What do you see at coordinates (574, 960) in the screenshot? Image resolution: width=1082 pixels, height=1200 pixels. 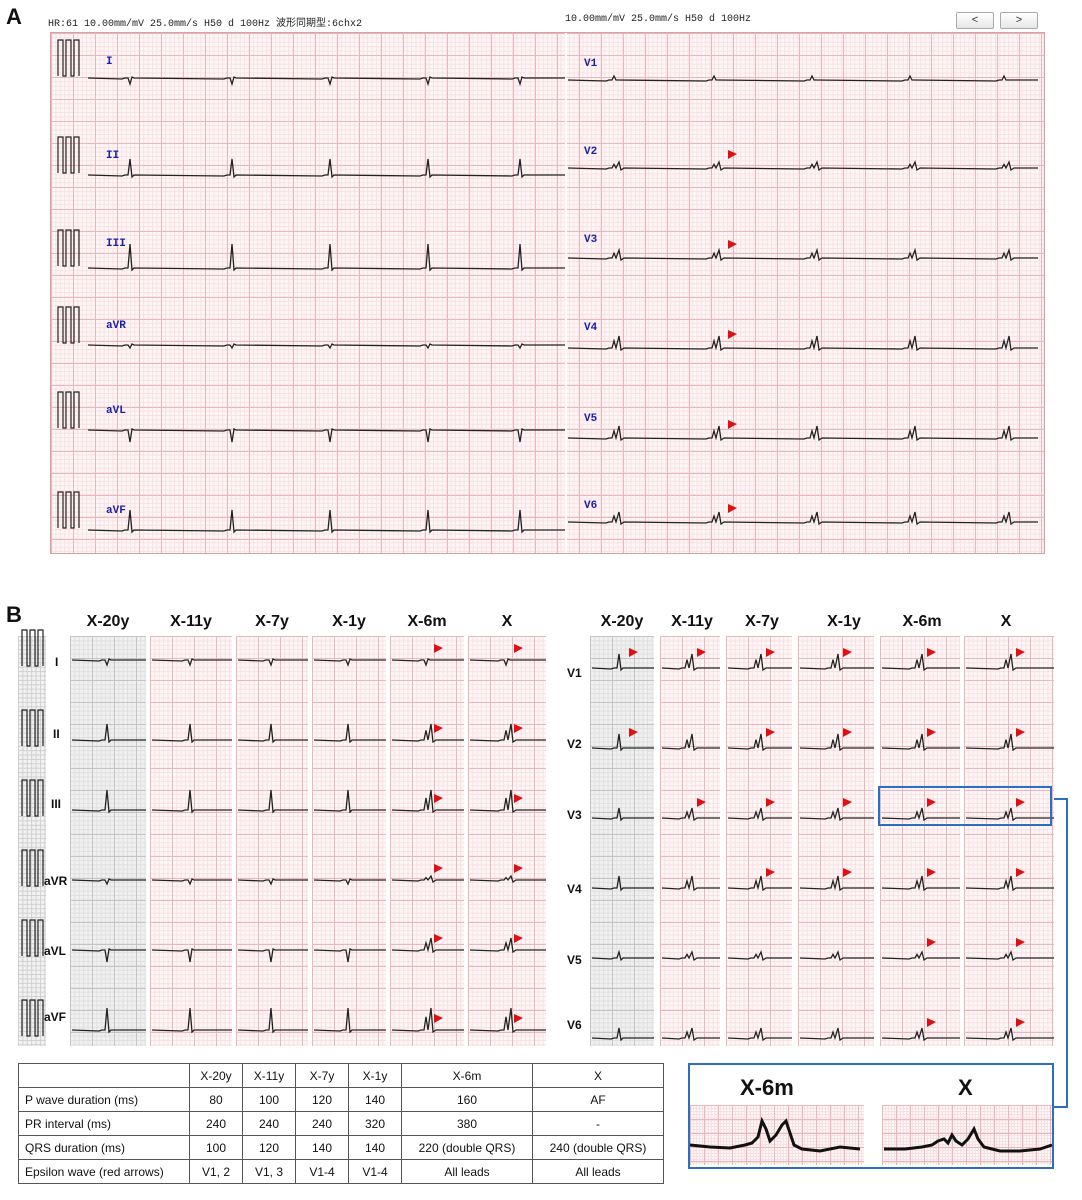 I see `b-lead-label-V5: V5` at bounding box center [574, 960].